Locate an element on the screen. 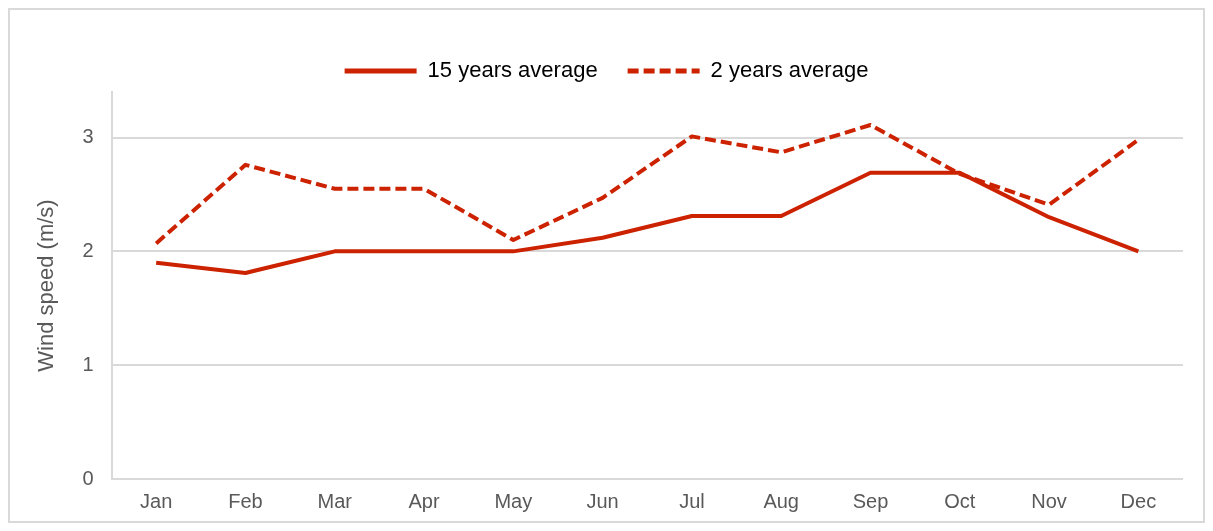 The image size is (1213, 531). x-tick-label: Apr is located at coordinates (424, 500).